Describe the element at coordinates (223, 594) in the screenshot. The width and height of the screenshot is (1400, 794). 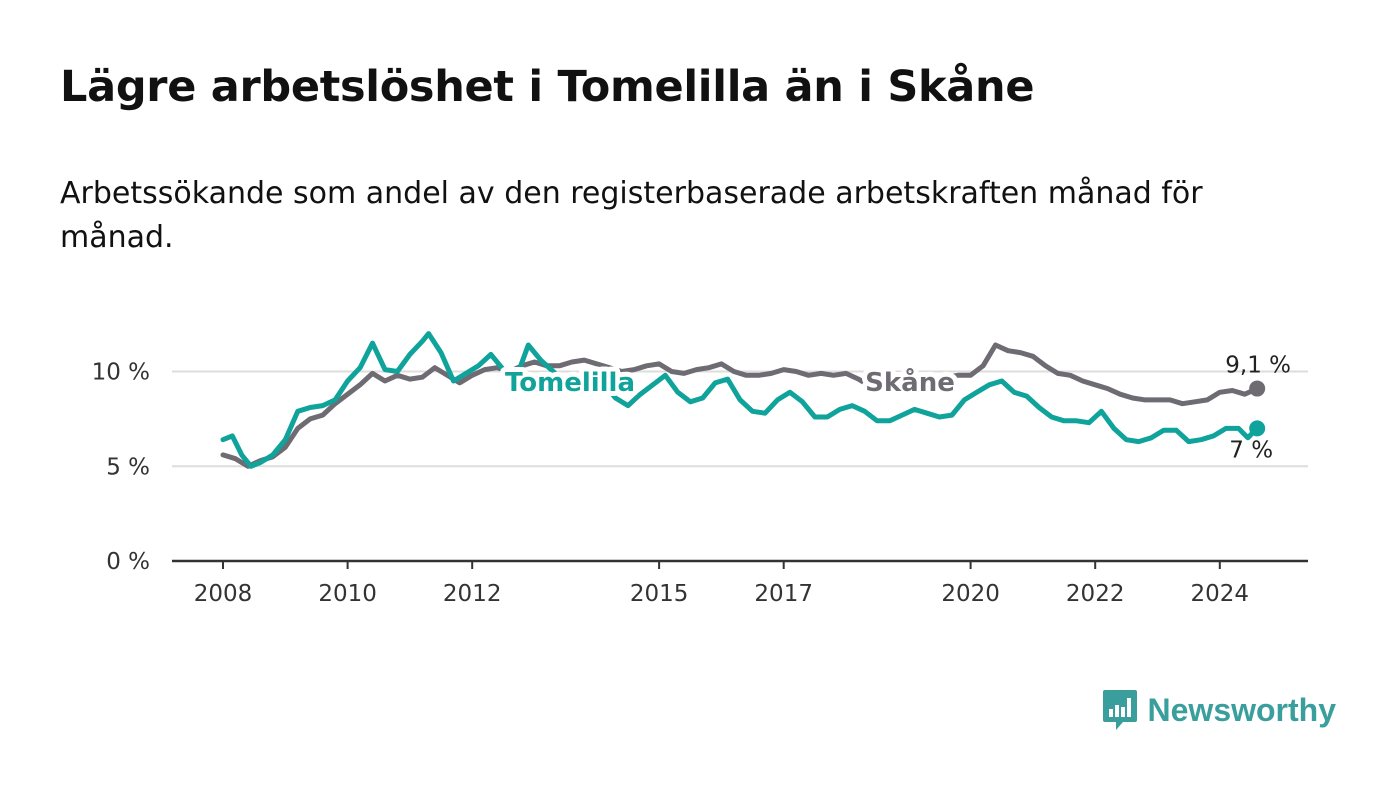
I see `x-tick-label: 2008` at that location.